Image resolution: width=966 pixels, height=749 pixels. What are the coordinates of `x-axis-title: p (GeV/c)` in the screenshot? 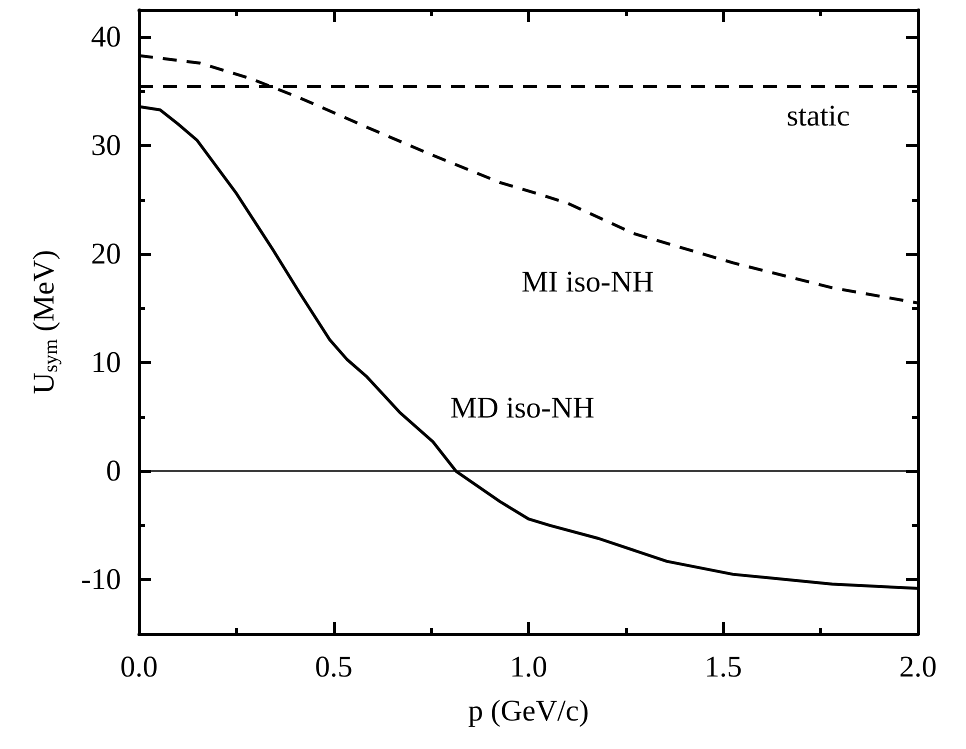 It's located at (528, 711).